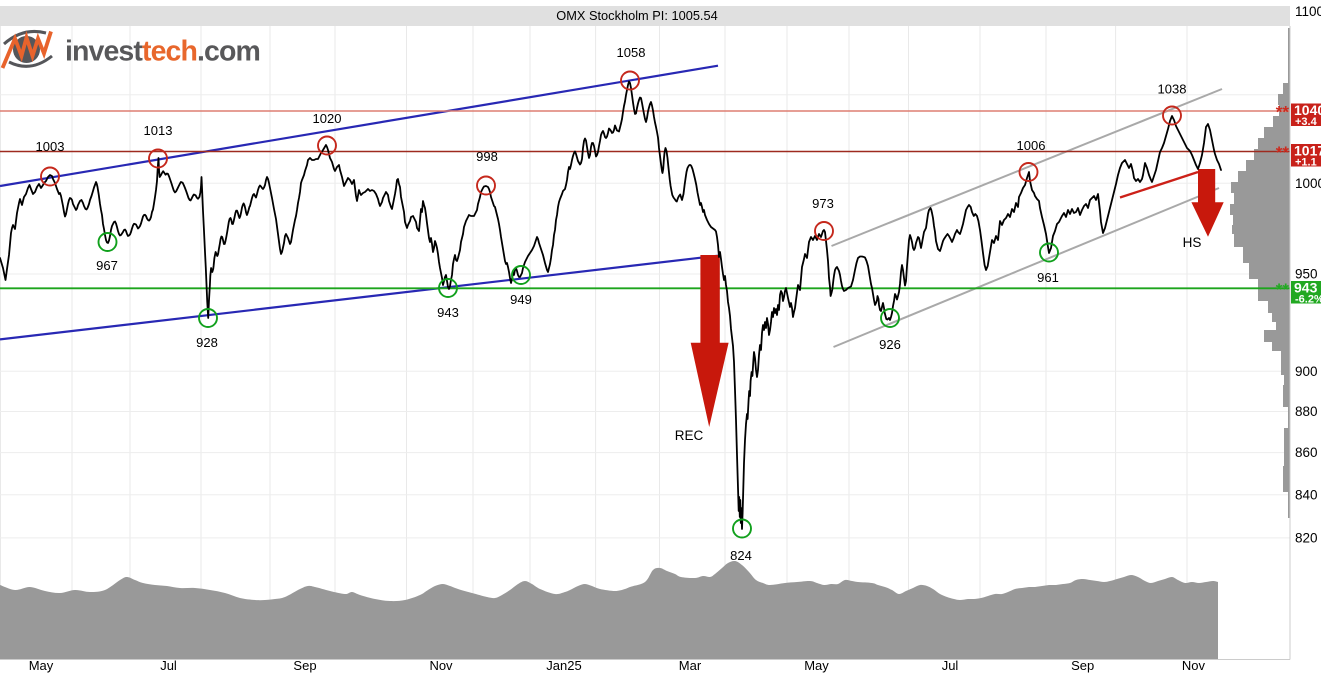 This screenshot has width=1321, height=685. What do you see at coordinates (487, 156) in the screenshot?
I see `svg-text: 998` at bounding box center [487, 156].